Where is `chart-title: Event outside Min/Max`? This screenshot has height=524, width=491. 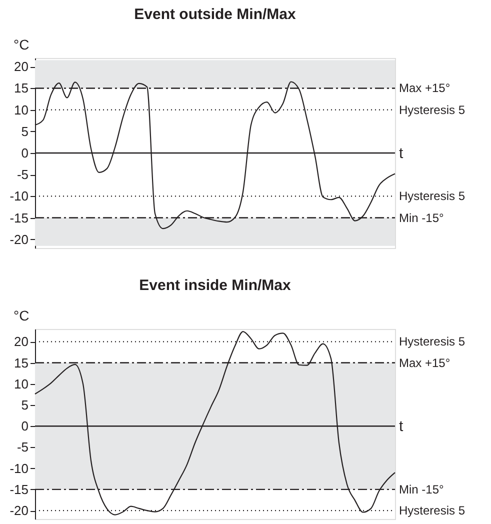 chart-title: Event outside Min/Max is located at coordinates (215, 14).